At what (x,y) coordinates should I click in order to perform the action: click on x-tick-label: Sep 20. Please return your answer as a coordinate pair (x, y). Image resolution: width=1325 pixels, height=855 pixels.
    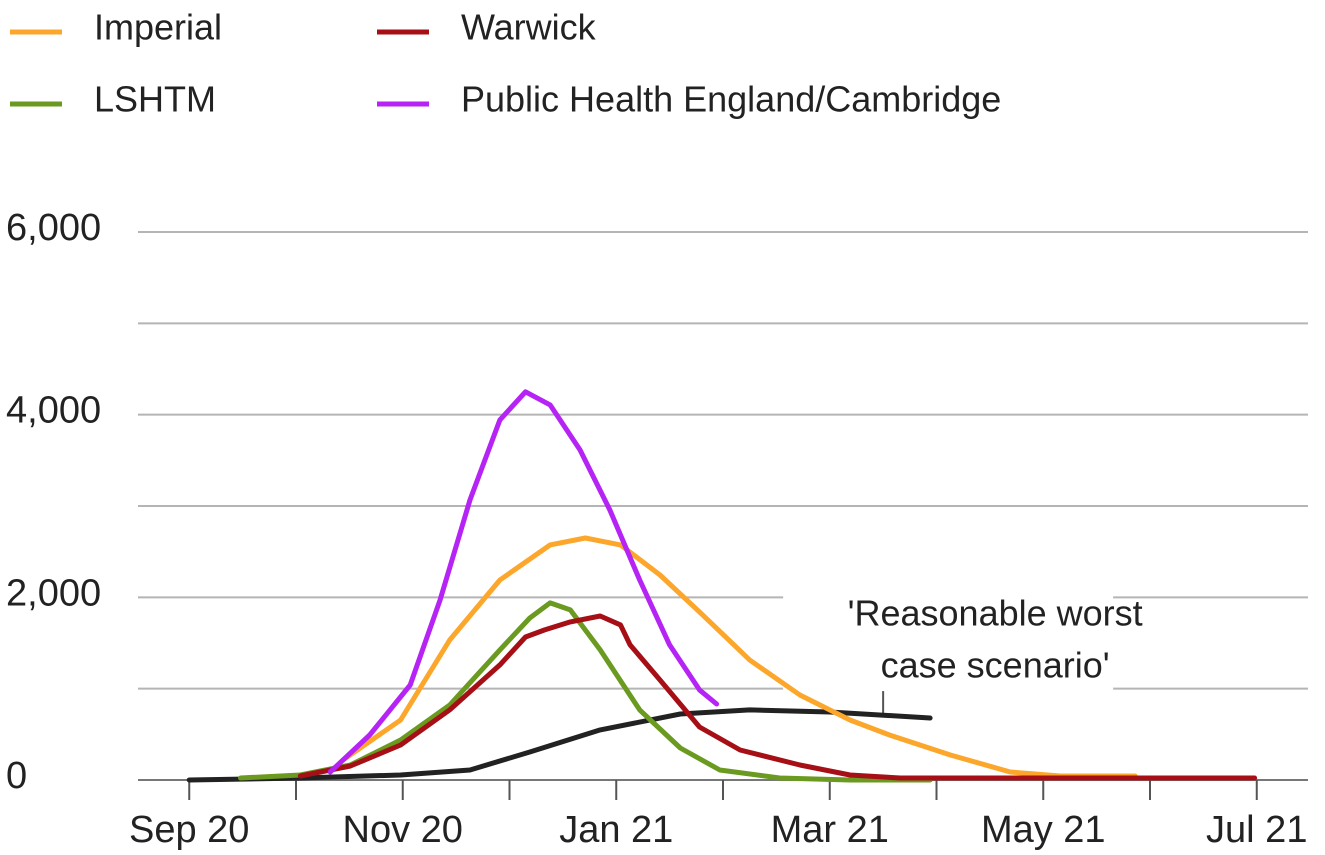
    Looking at the image, I should click on (189, 830).